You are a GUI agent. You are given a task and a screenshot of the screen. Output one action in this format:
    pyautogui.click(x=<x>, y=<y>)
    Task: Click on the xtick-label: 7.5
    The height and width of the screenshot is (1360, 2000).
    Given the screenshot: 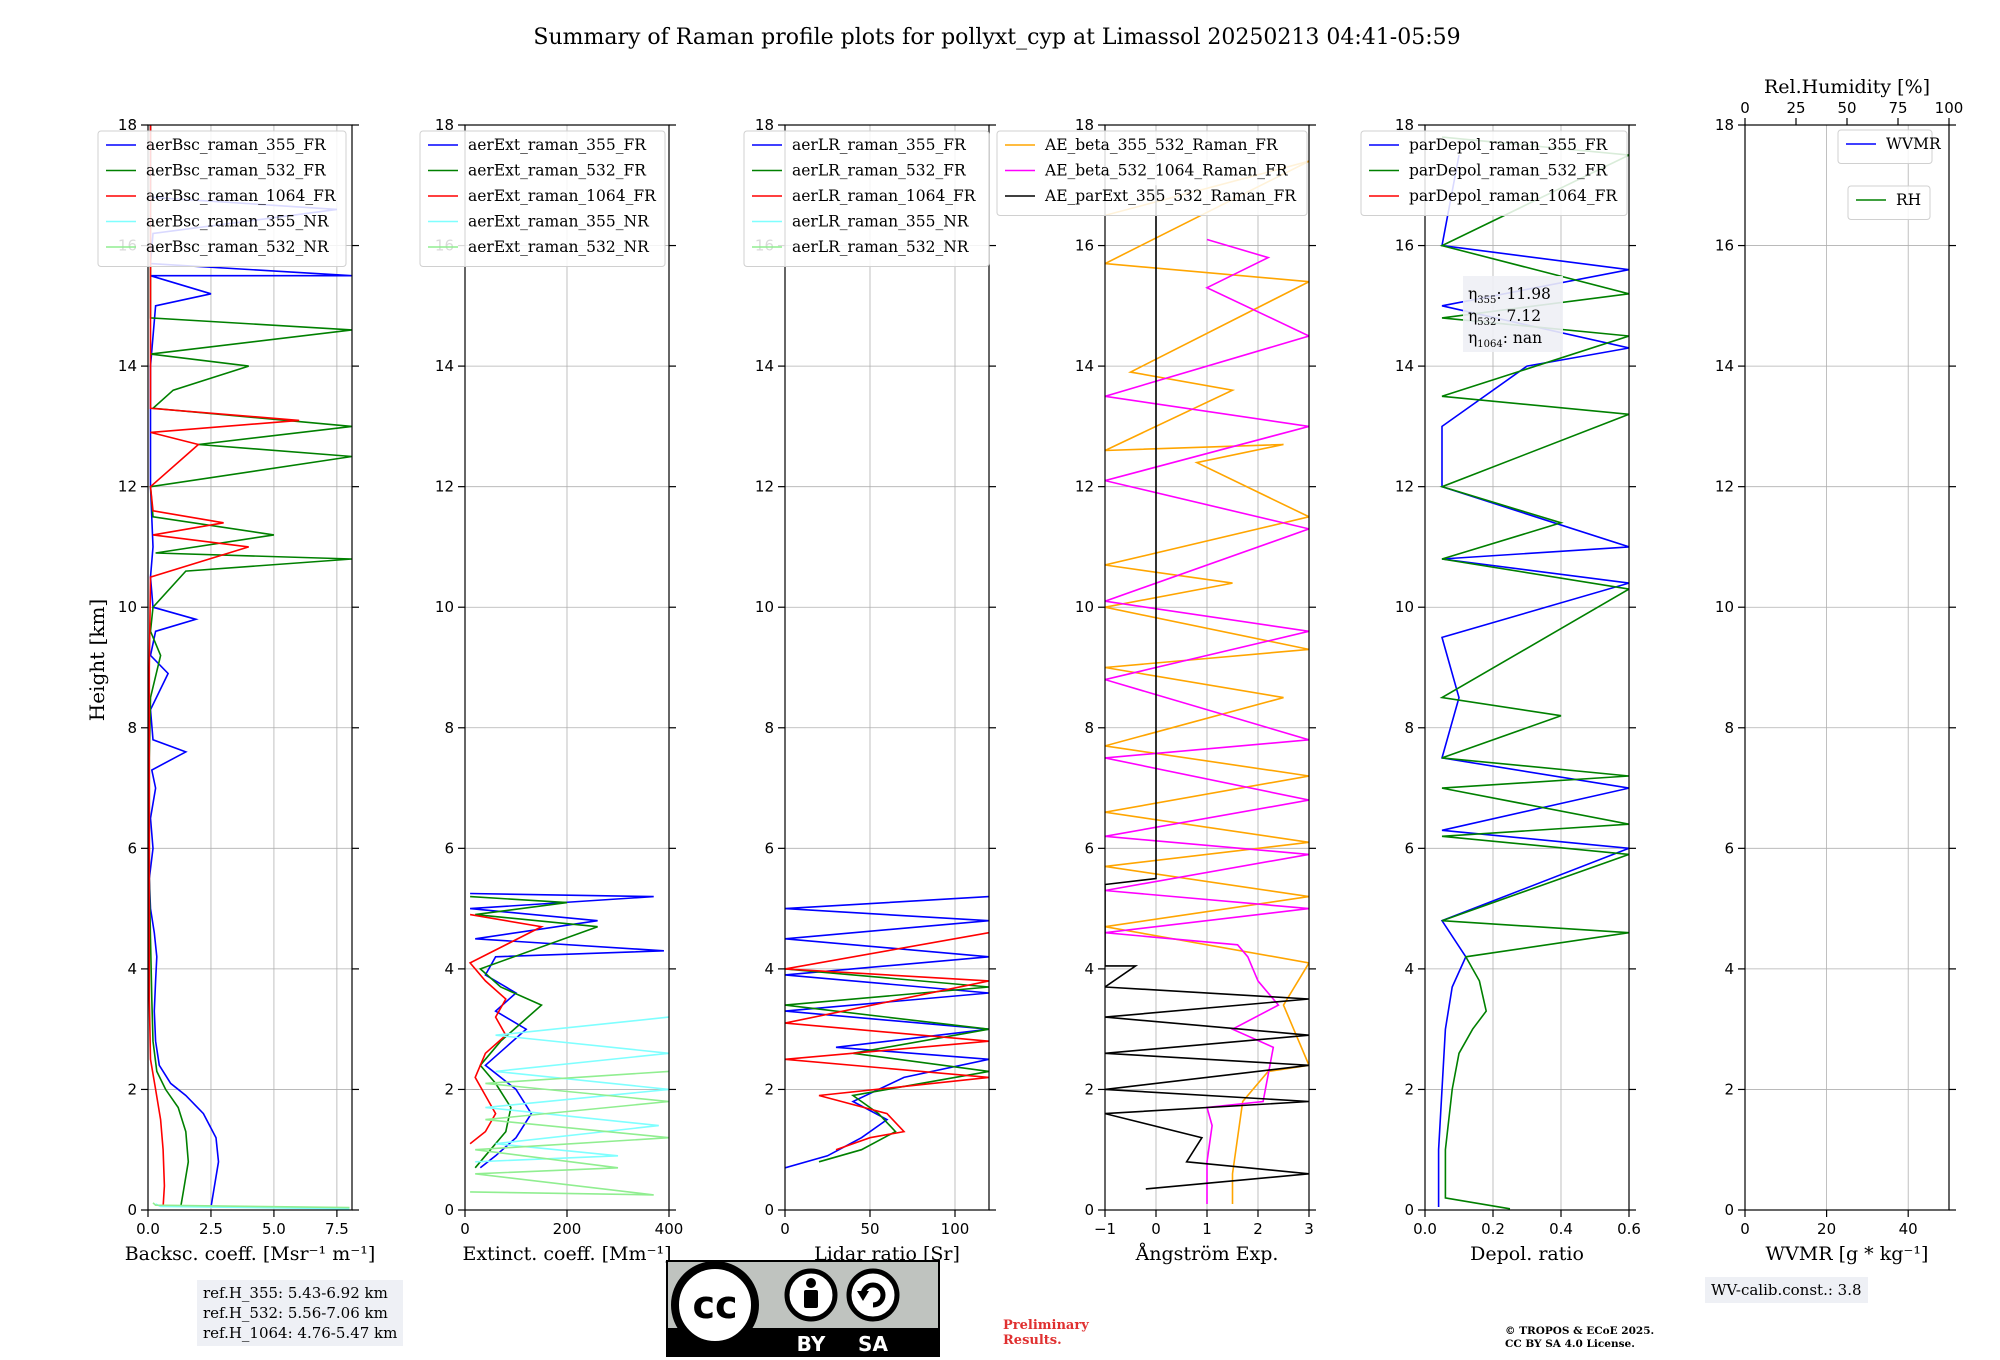 What is the action you would take?
    pyautogui.click(x=337, y=1229)
    